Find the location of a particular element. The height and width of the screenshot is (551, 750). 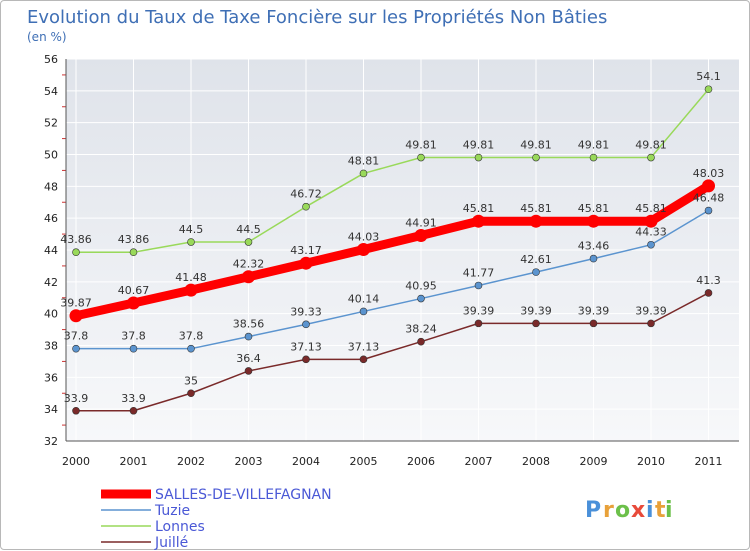

logo-letter: t is located at coordinates (660, 510).